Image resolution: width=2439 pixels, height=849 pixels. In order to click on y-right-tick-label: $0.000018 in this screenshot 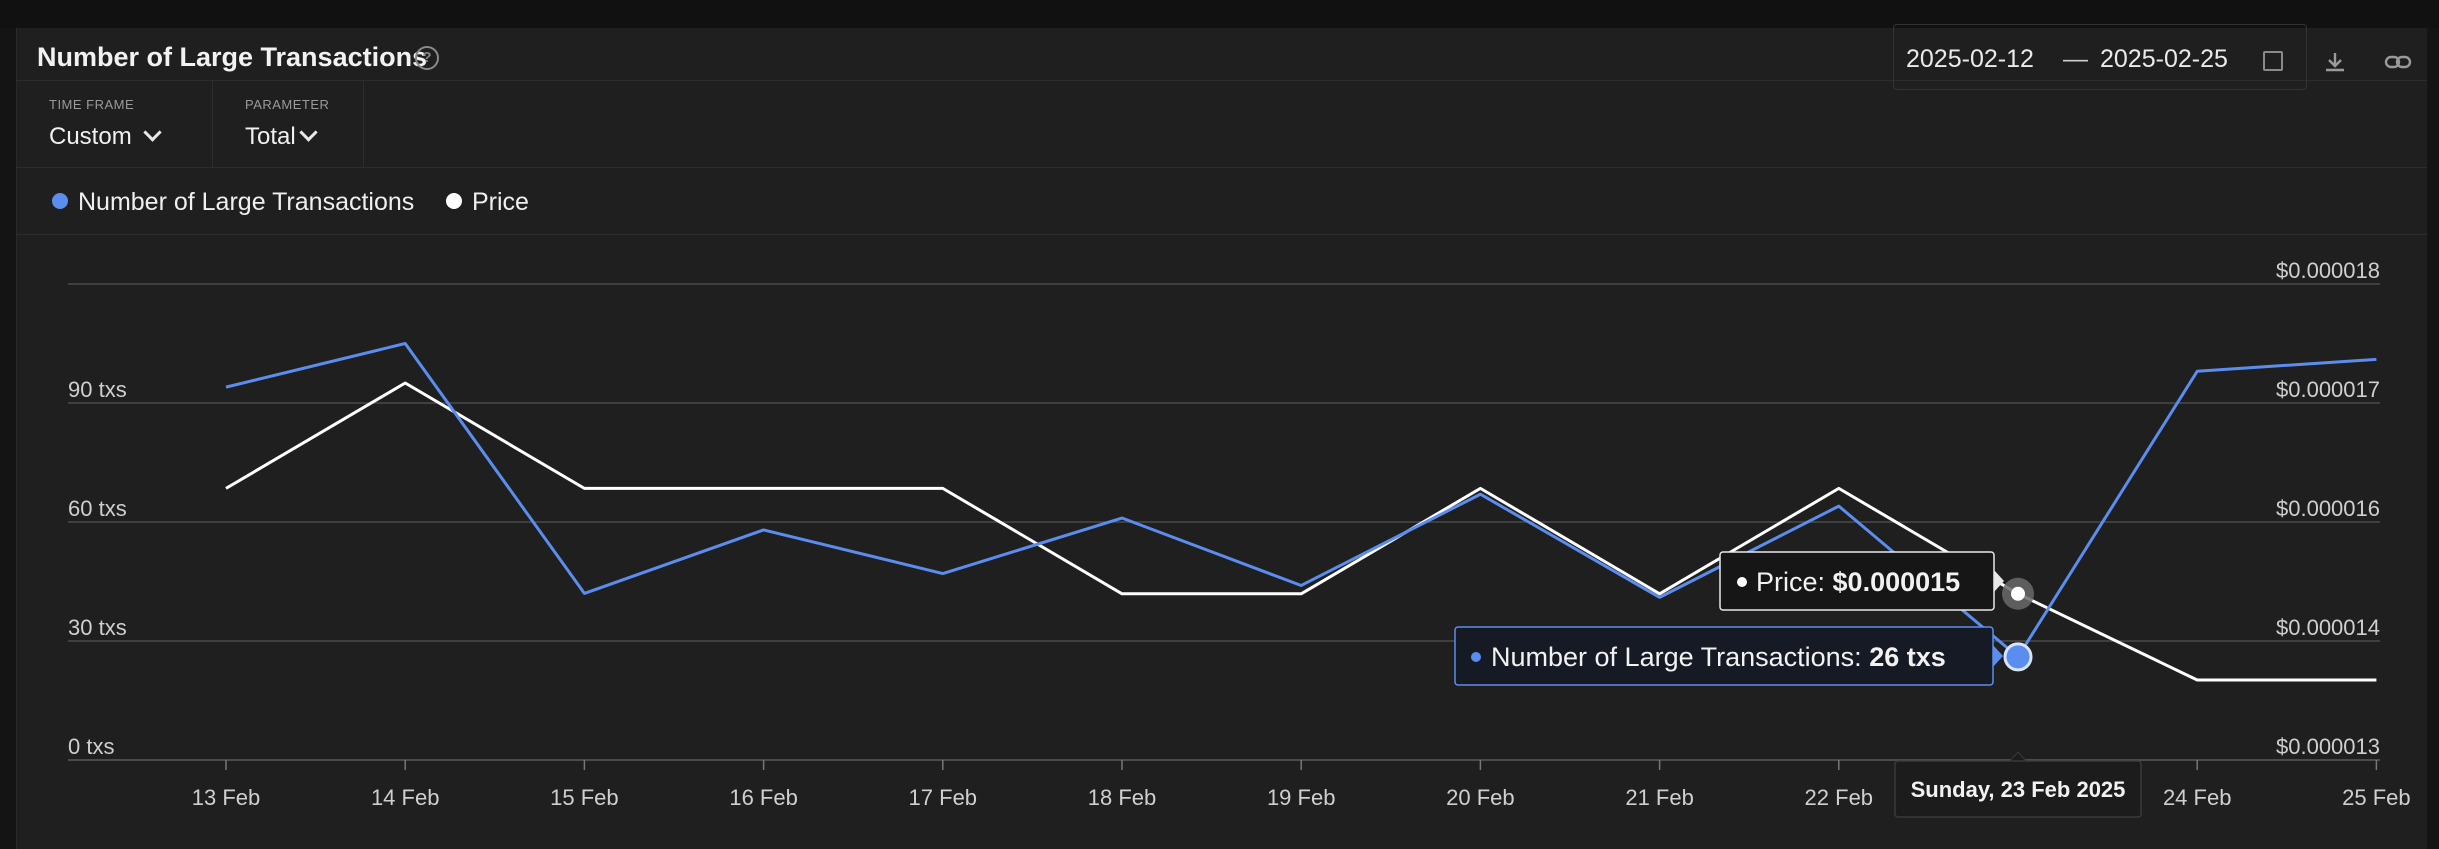, I will do `click(2328, 270)`.